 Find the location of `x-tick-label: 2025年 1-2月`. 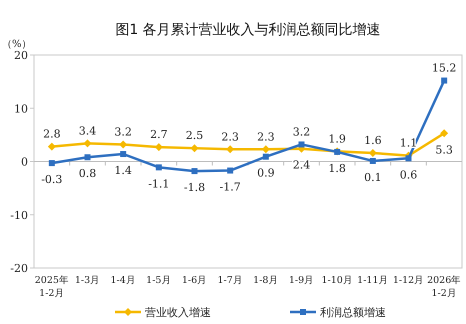

x-tick-label: 2025年 1-2月 is located at coordinates (51, 286).